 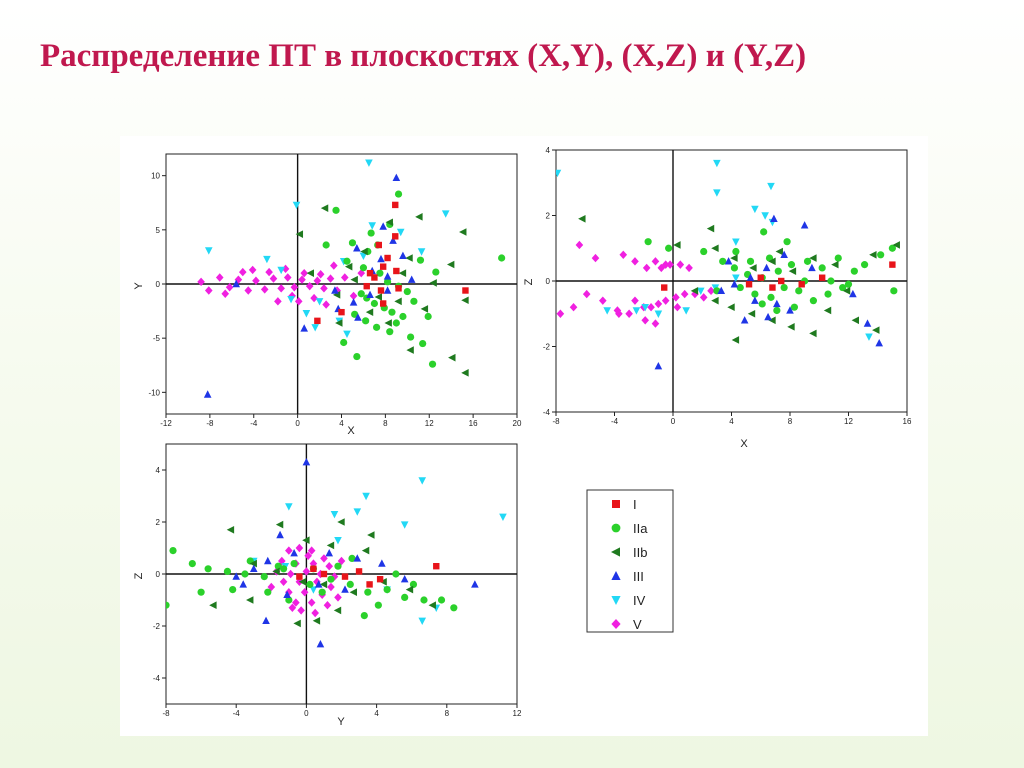 I want to click on x-tick-label: 16, so click(x=473, y=423).